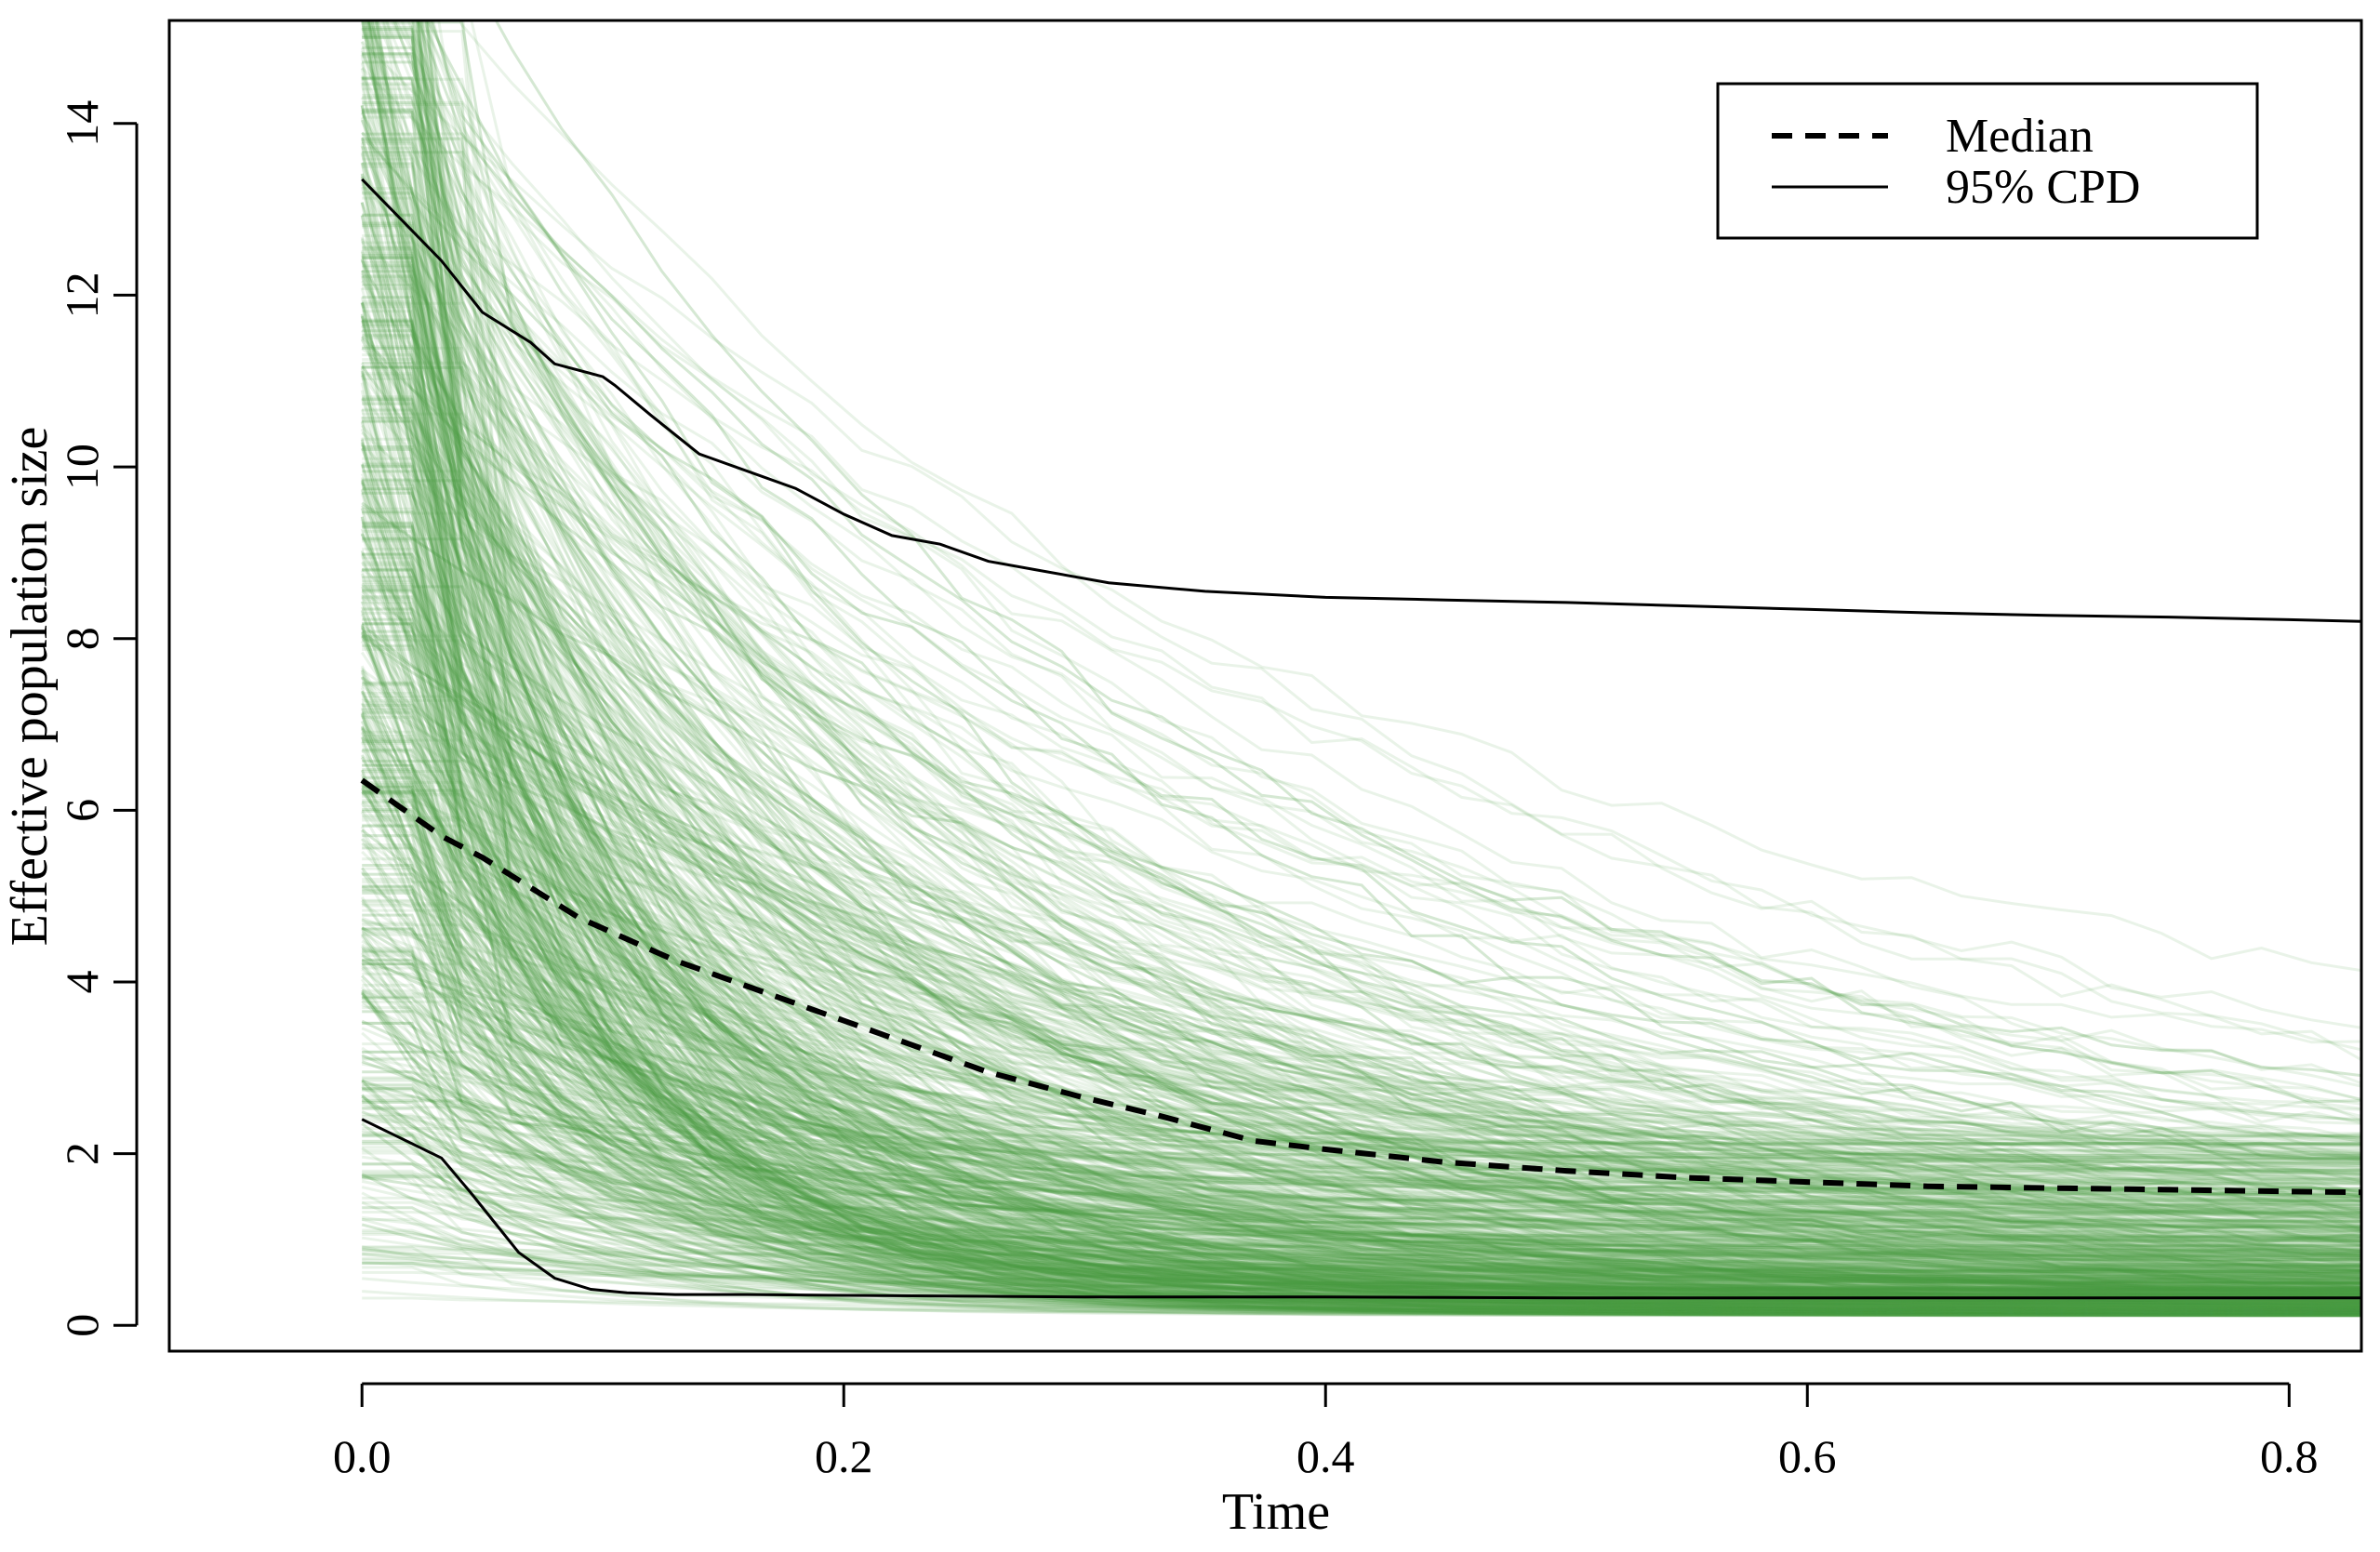 The width and height of the screenshot is (2380, 1552). I want to click on x-tick-label: 0.8, so click(2289, 1456).